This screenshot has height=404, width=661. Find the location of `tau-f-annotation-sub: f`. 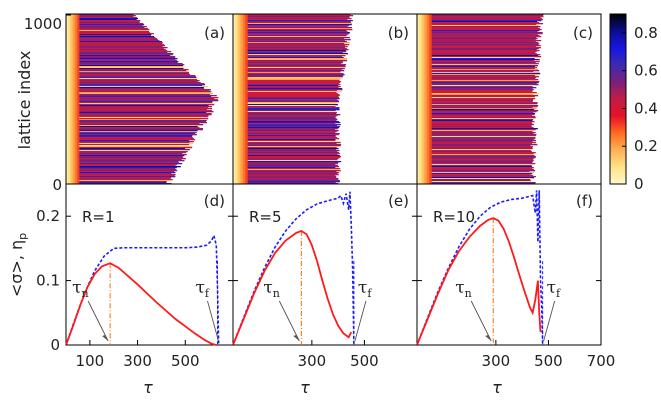

tau-f-annotation-sub: f is located at coordinates (558, 293).